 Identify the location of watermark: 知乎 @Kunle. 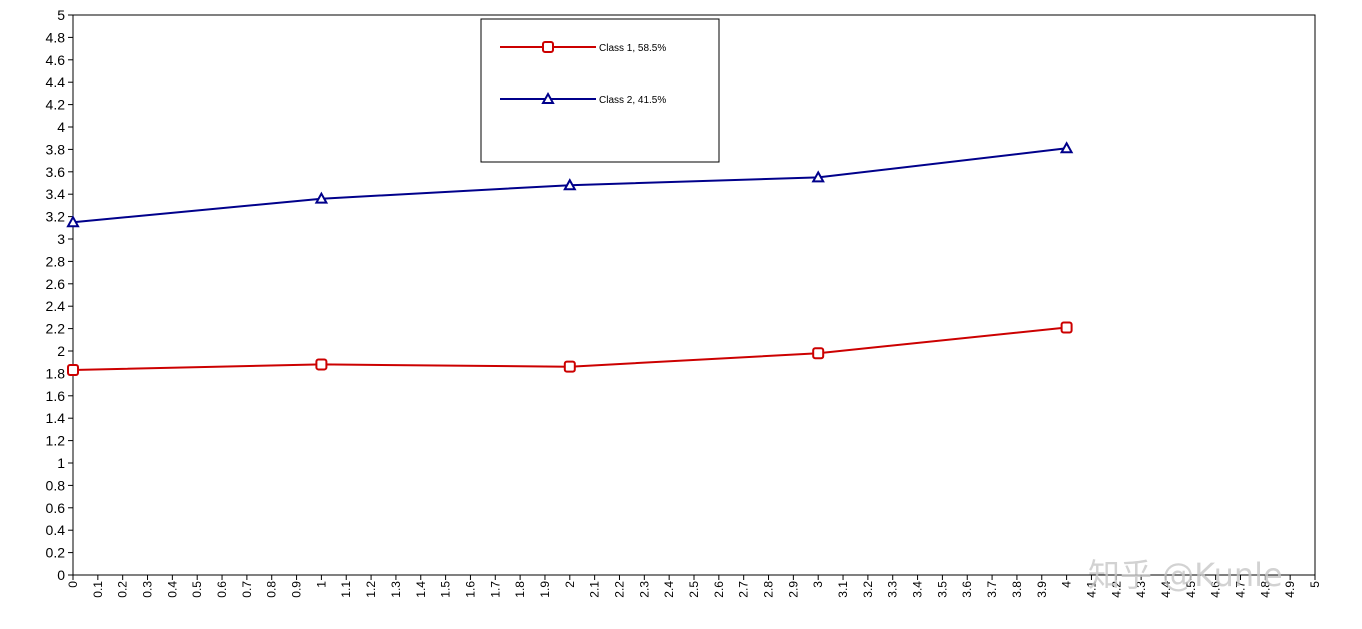
(1185, 575).